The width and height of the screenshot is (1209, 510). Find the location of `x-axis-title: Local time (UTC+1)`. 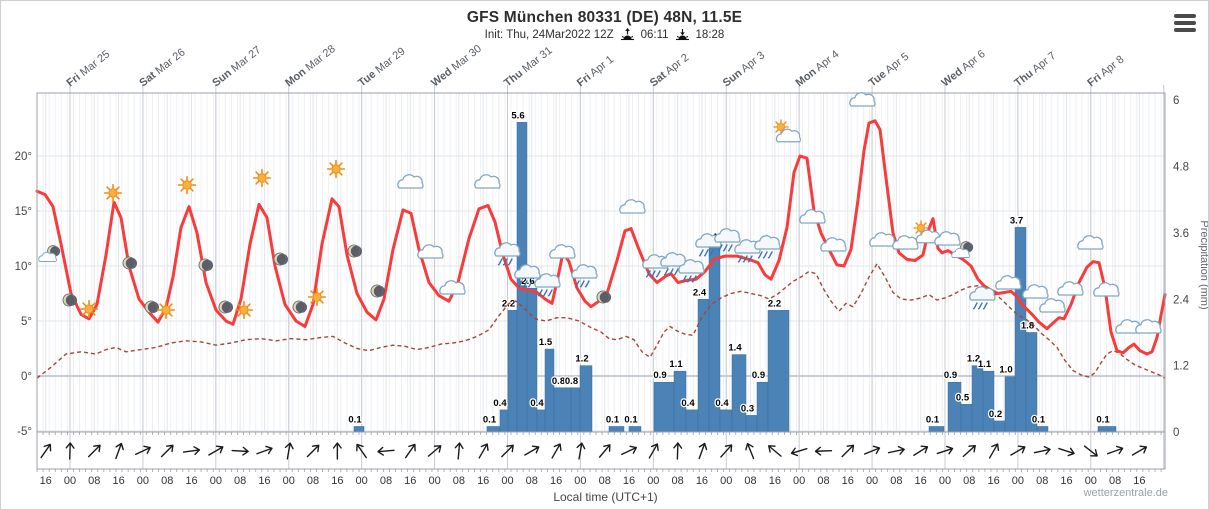

x-axis-title: Local time (UTC+1) is located at coordinates (605, 497).